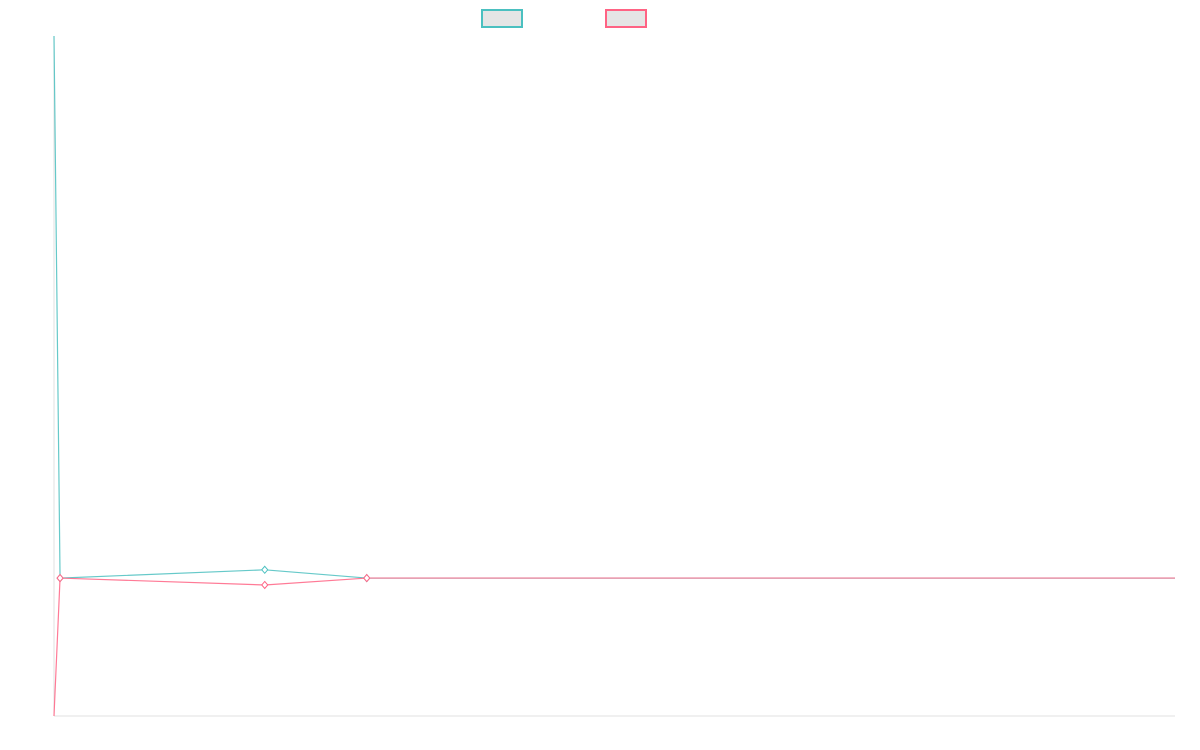 This screenshot has width=1200, height=750. Describe the element at coordinates (265, 570) in the screenshot. I see `series-1-point` at that location.